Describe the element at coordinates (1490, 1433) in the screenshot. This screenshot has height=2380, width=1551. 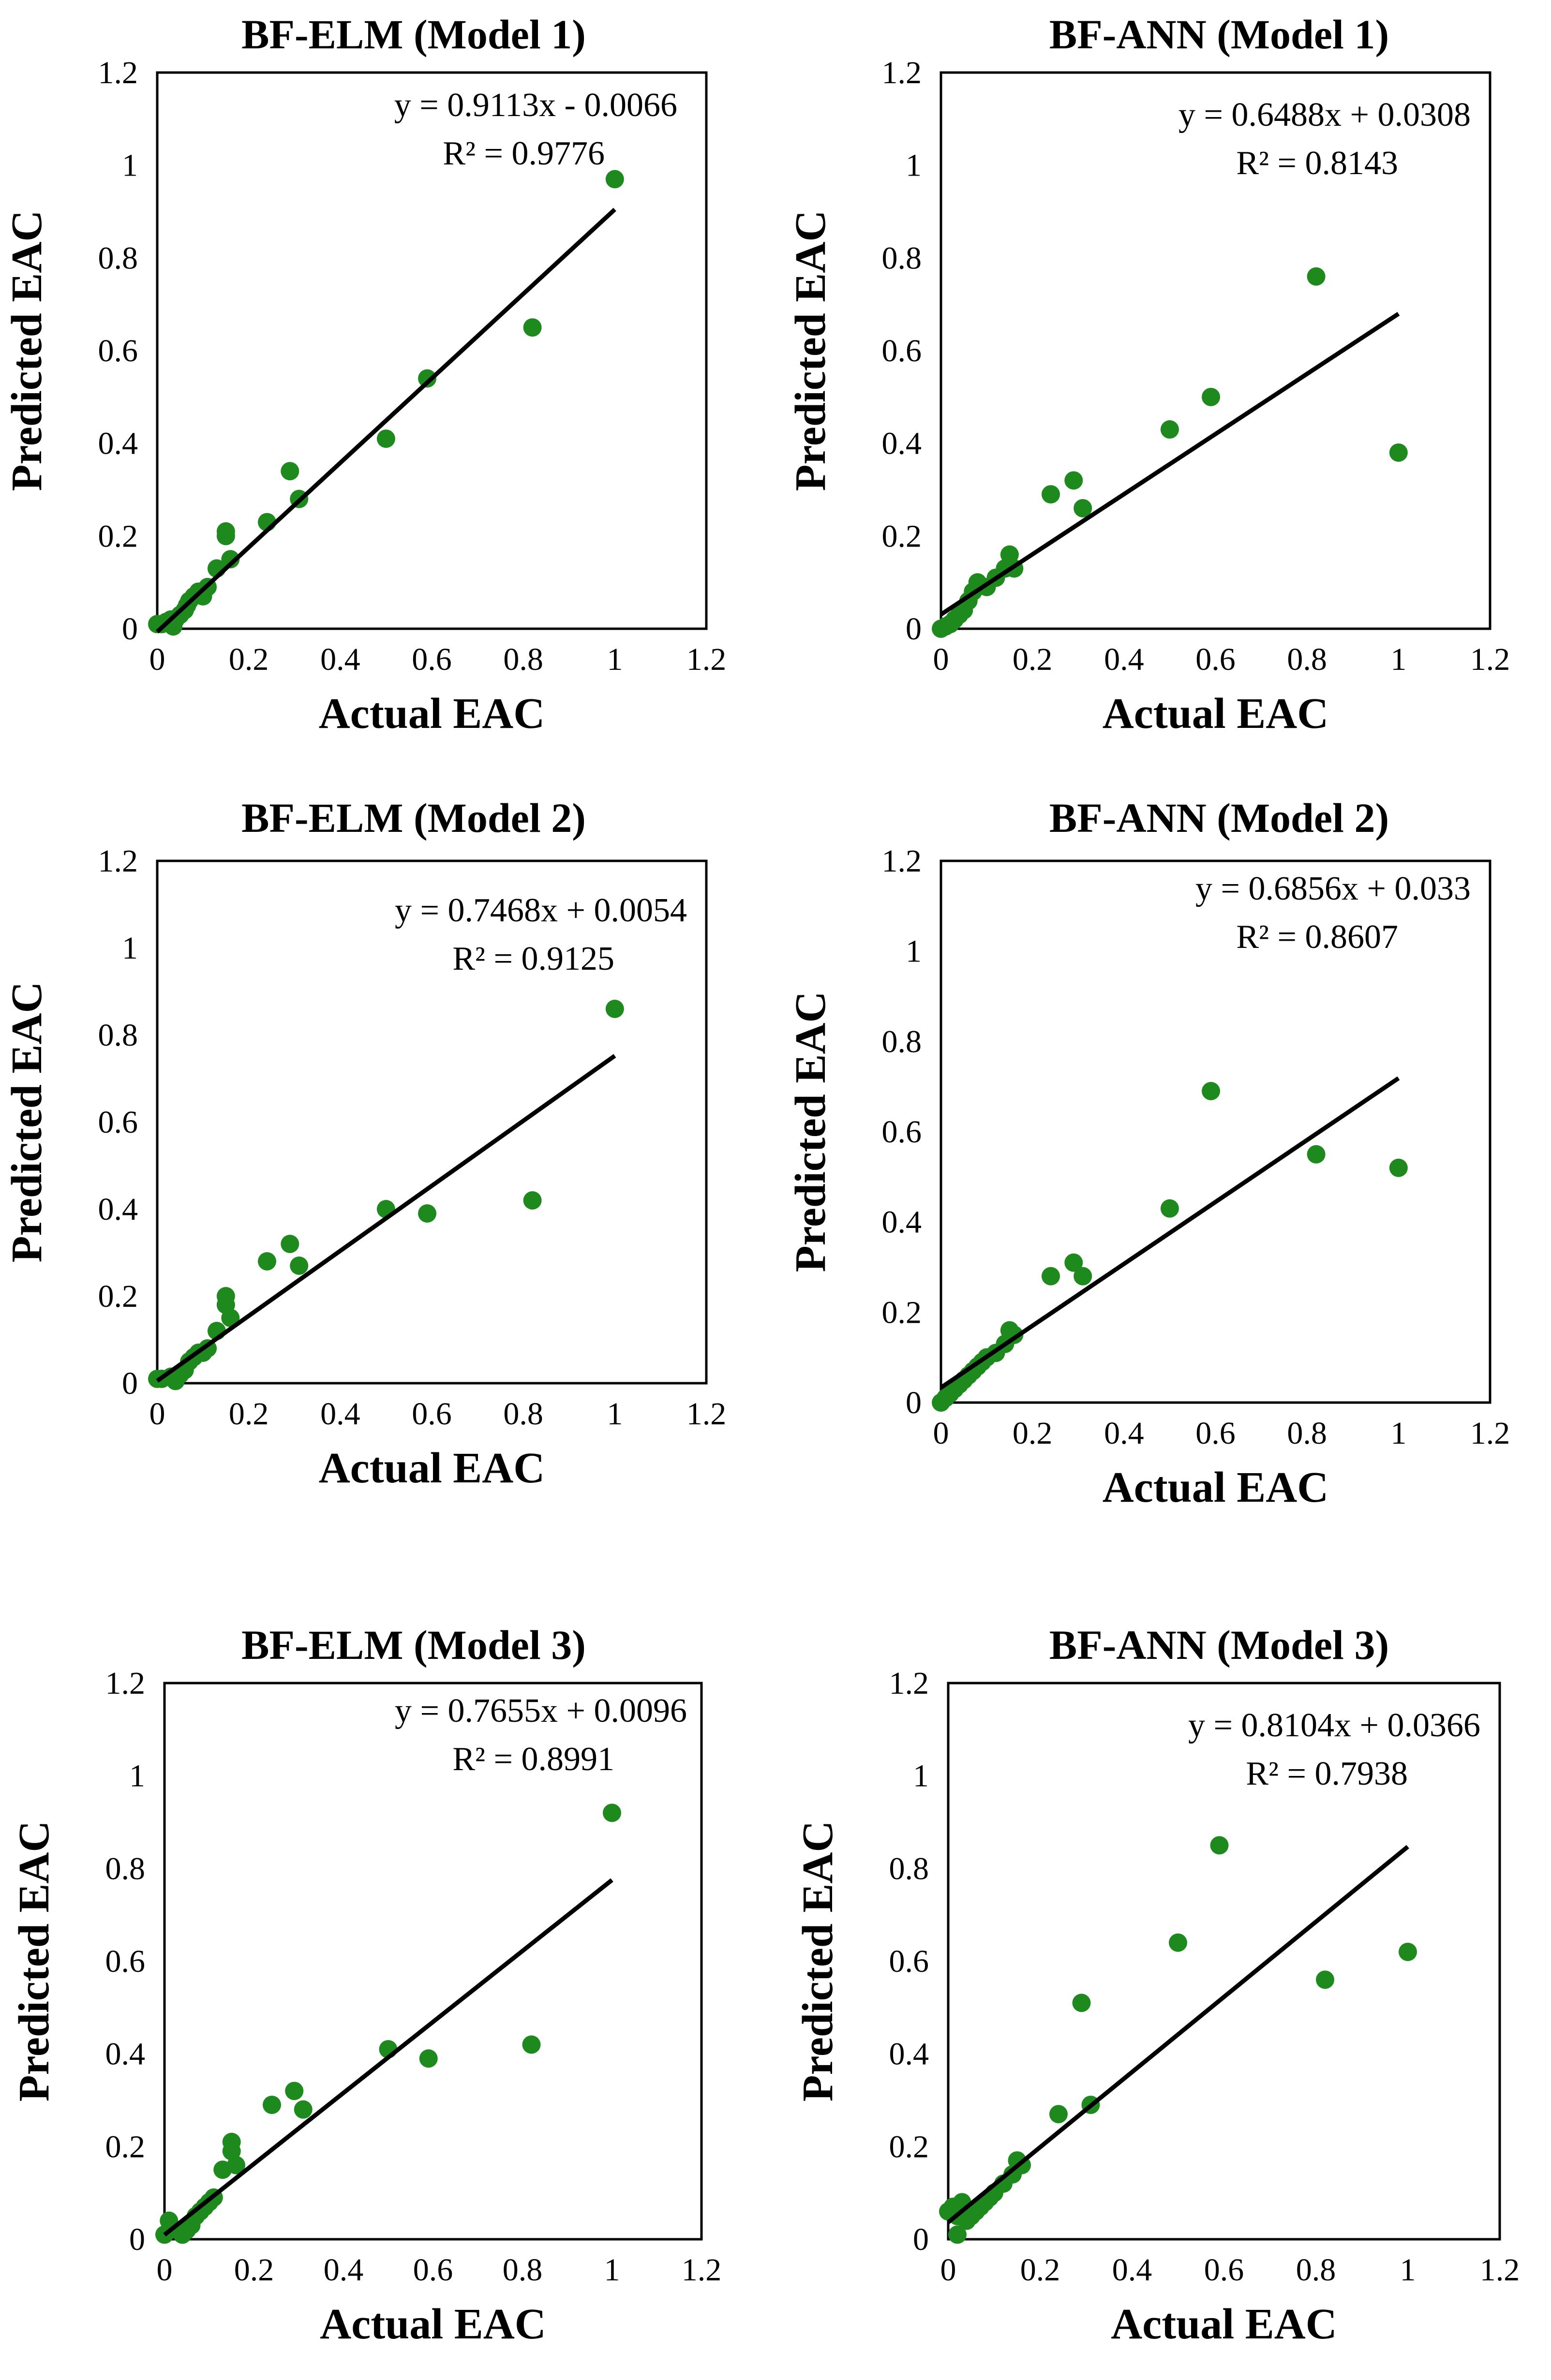
I see `chart-4-x-tick-label: 1.2` at that location.